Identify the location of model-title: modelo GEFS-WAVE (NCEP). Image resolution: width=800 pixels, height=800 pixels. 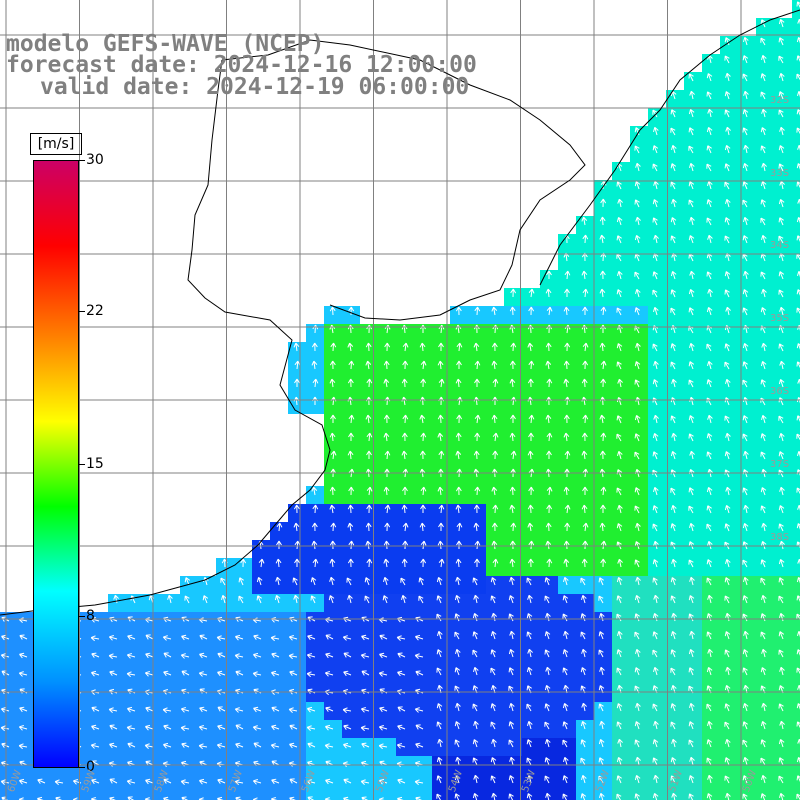
(165, 44).